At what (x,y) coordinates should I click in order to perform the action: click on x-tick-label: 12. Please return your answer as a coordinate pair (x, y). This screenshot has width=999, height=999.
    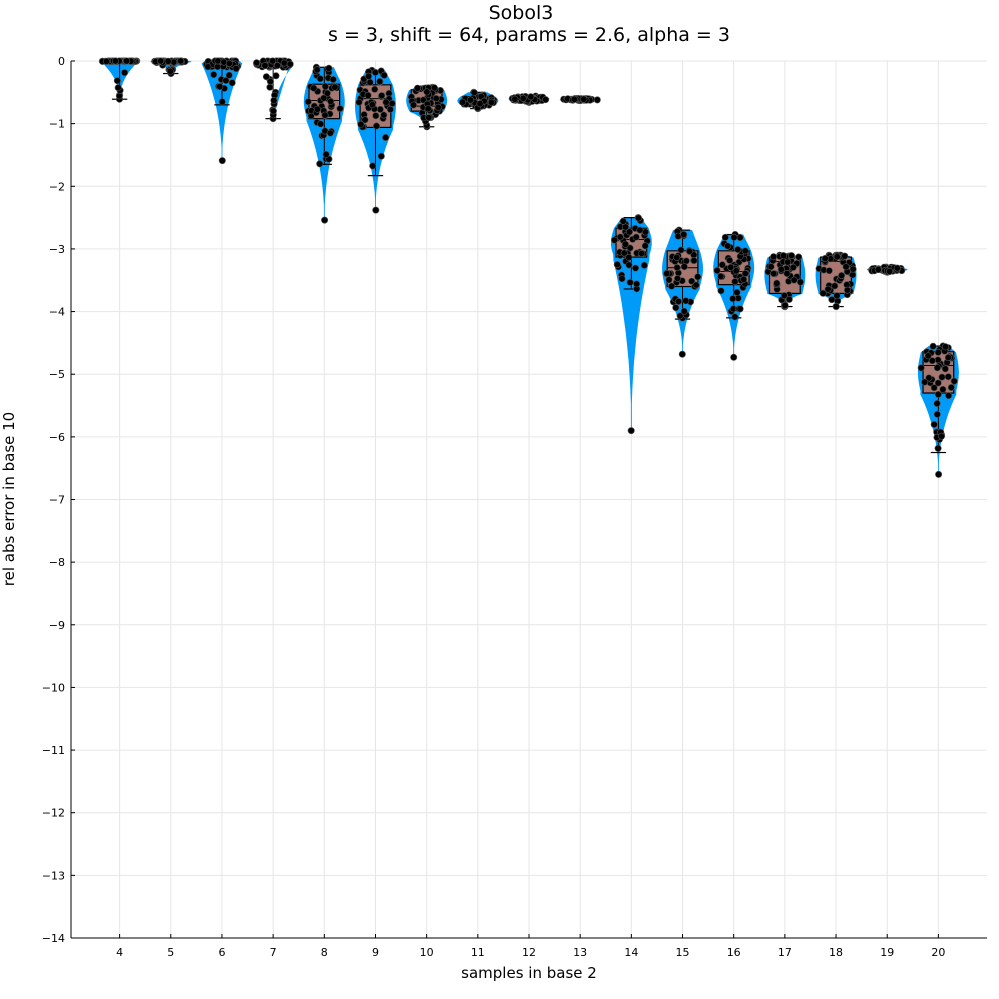
    Looking at the image, I should click on (529, 952).